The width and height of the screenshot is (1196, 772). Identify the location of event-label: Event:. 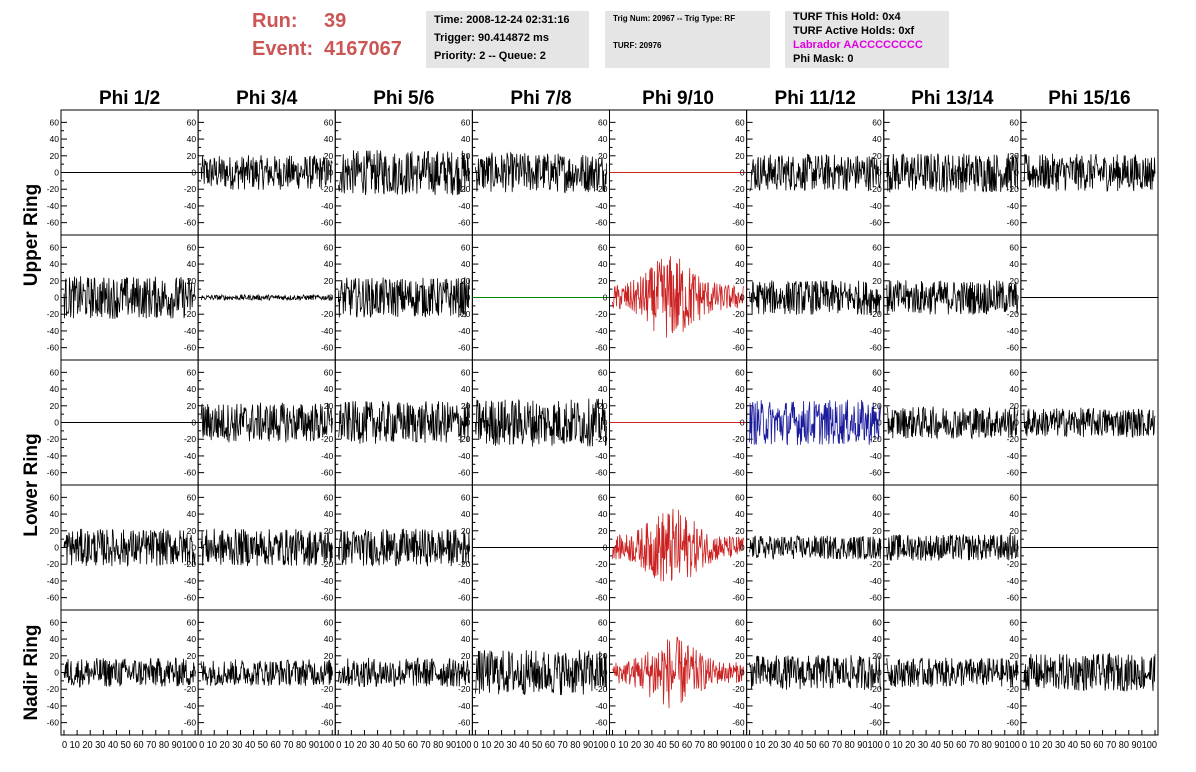
(283, 49).